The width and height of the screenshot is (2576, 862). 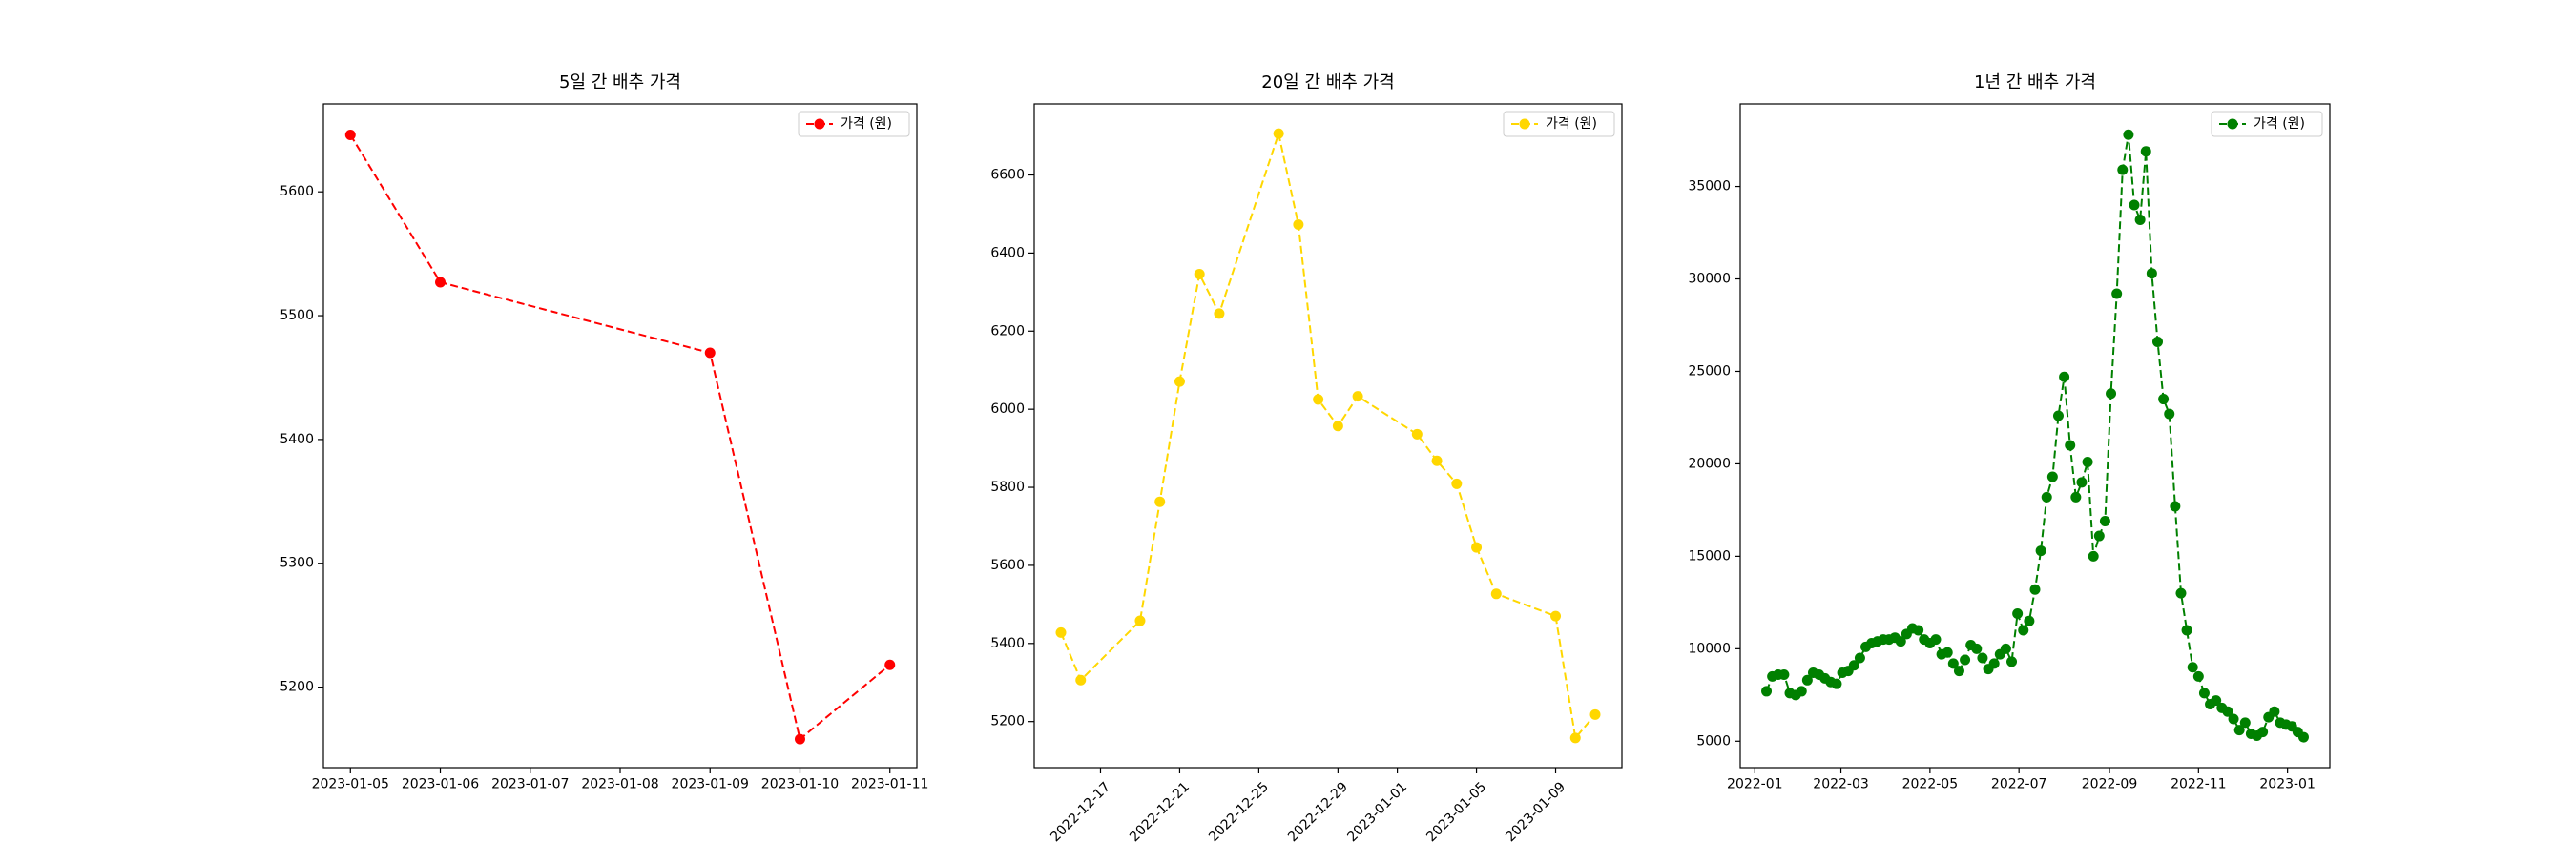 I want to click on x-tick-label: 2022-09, so click(x=2110, y=784).